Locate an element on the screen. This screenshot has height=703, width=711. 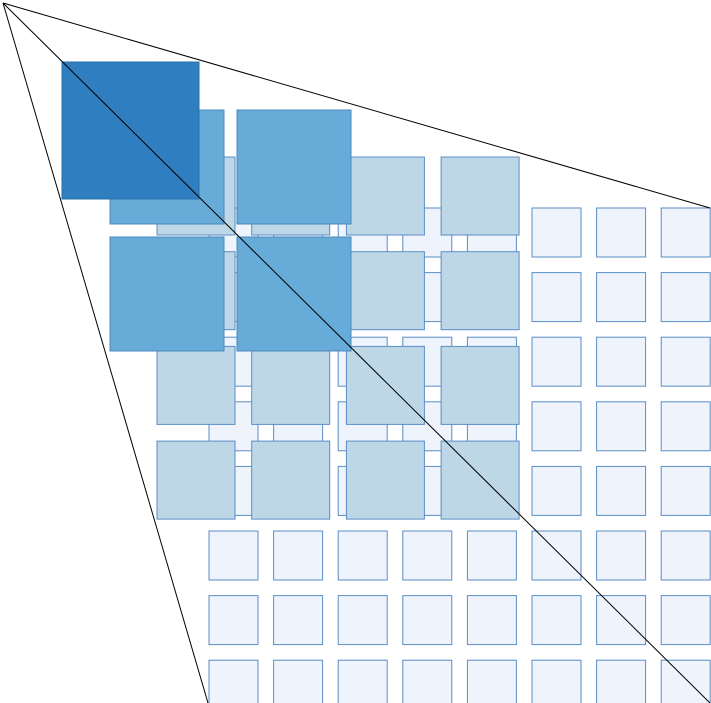
level-4-grid is located at coordinates (130, 130).